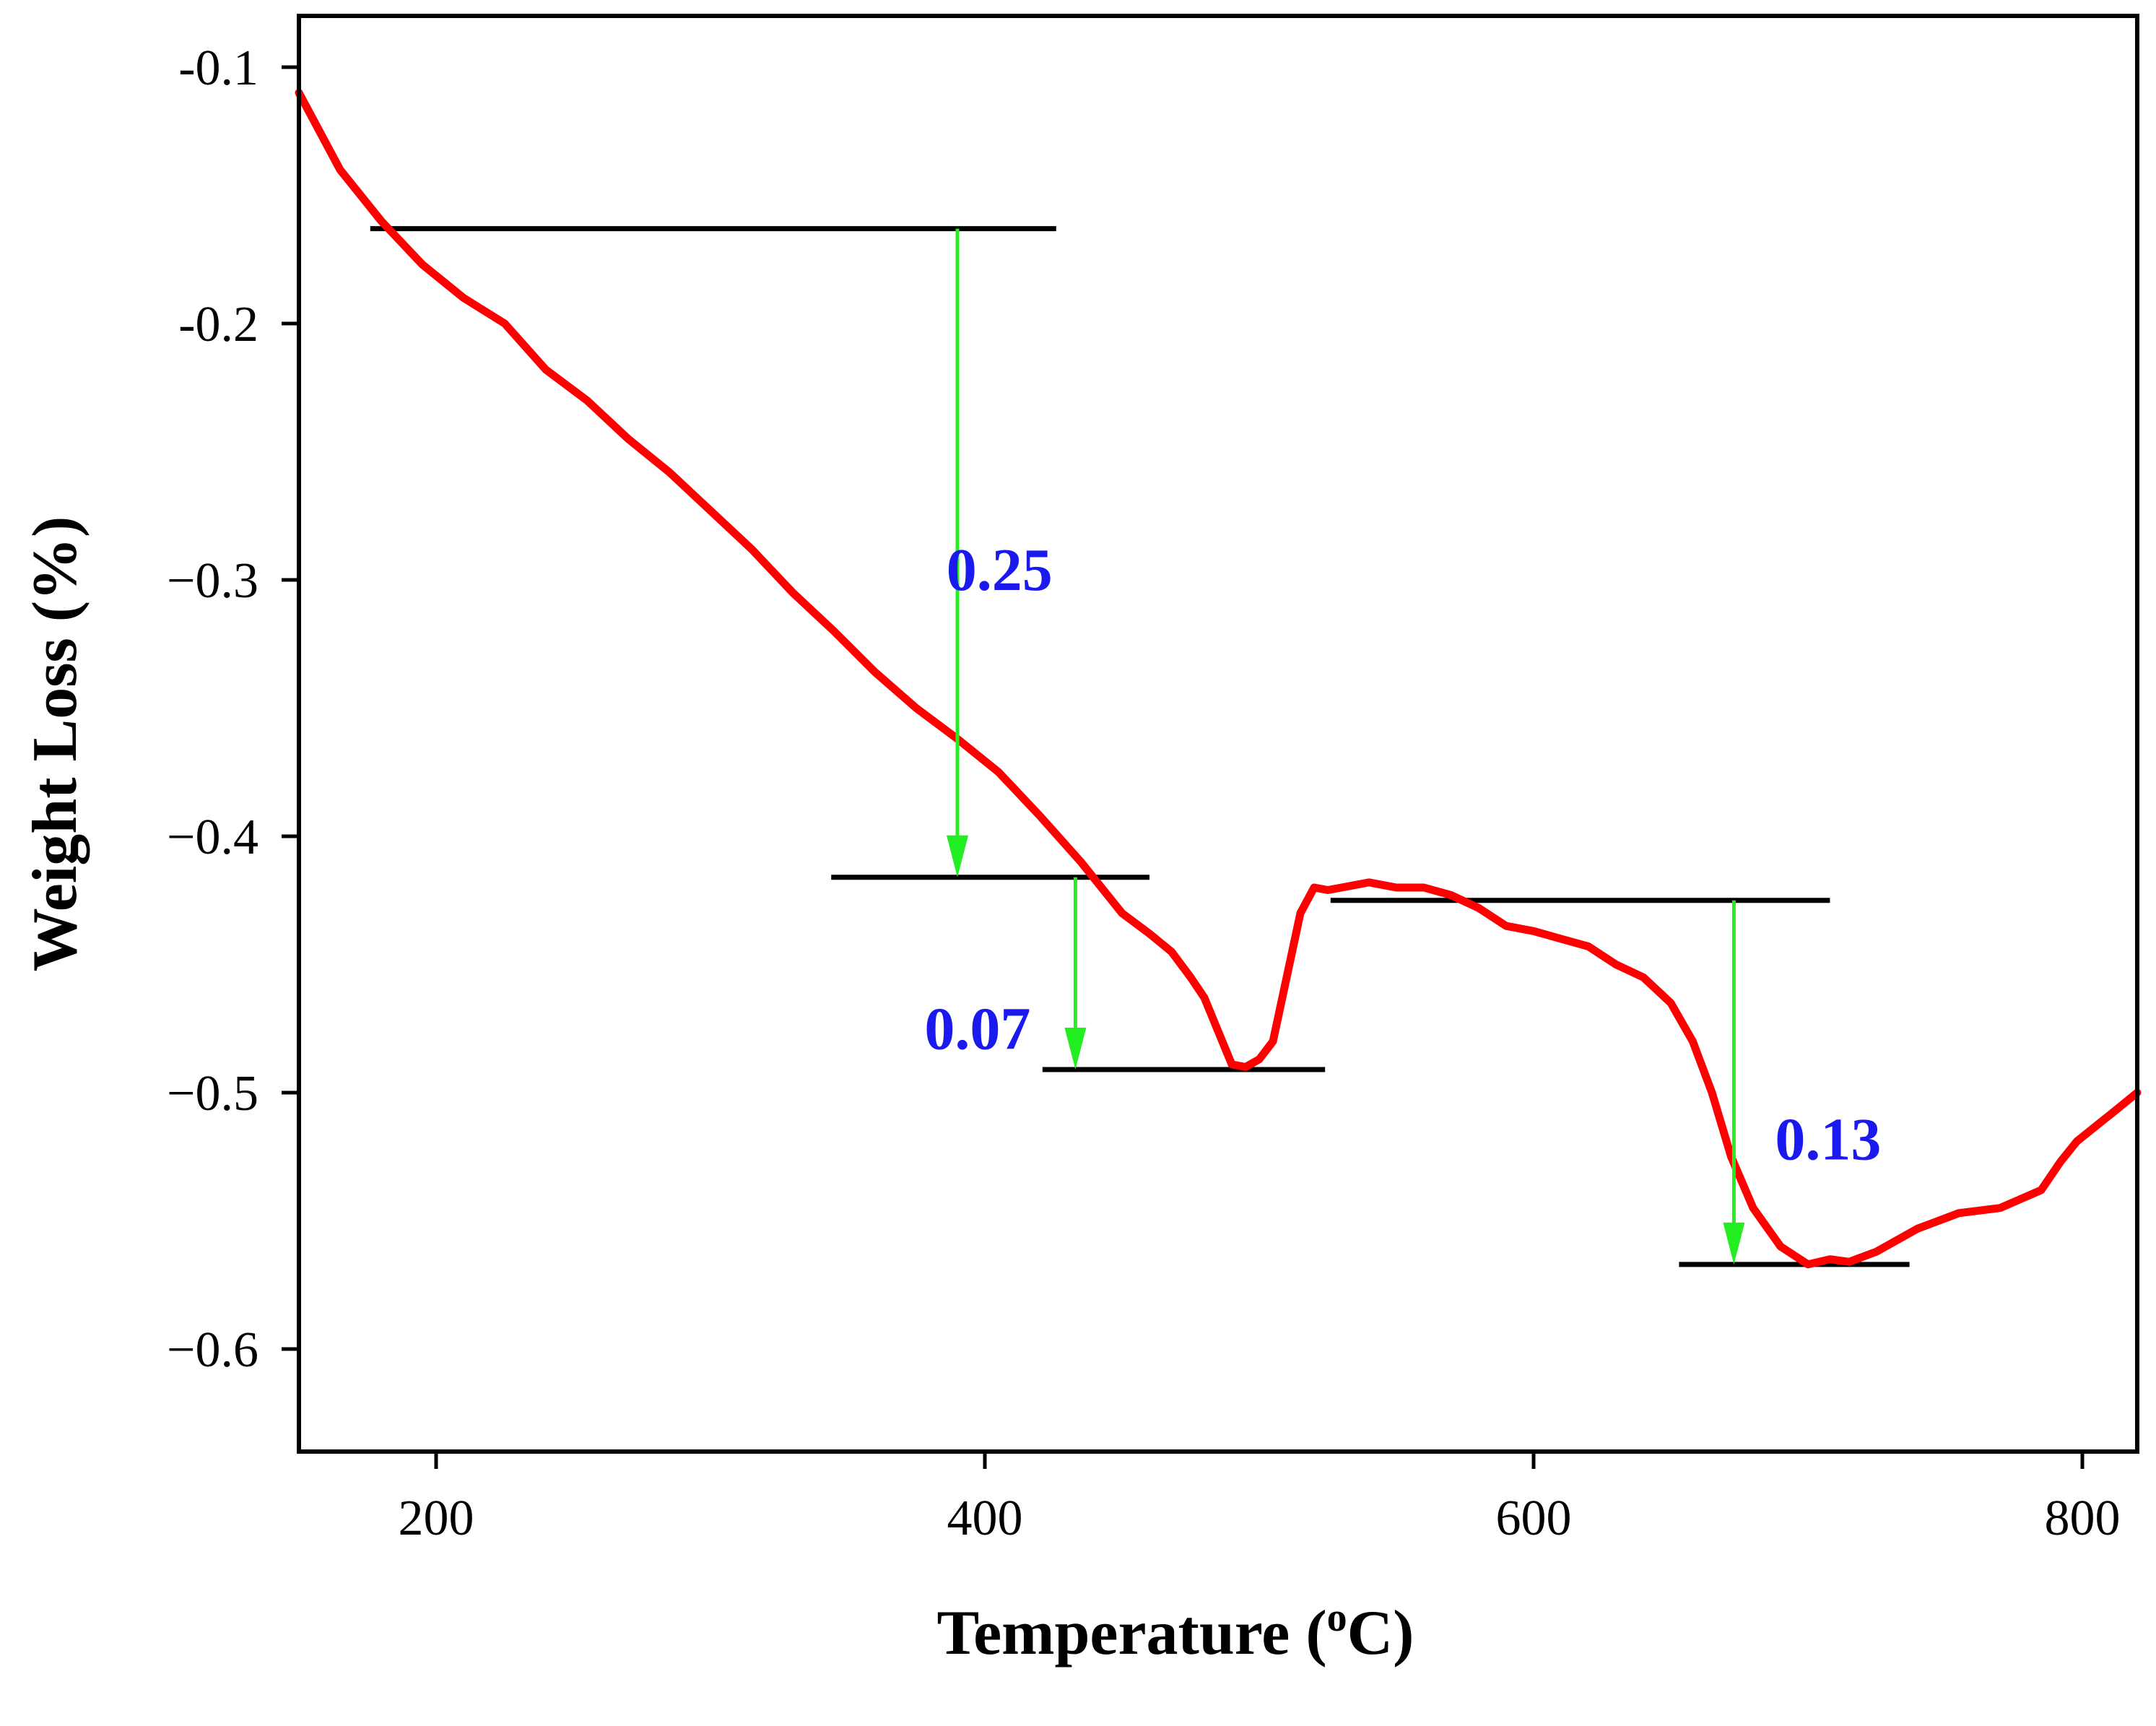  I want to click on x-tick-label: 200, so click(436, 1518).